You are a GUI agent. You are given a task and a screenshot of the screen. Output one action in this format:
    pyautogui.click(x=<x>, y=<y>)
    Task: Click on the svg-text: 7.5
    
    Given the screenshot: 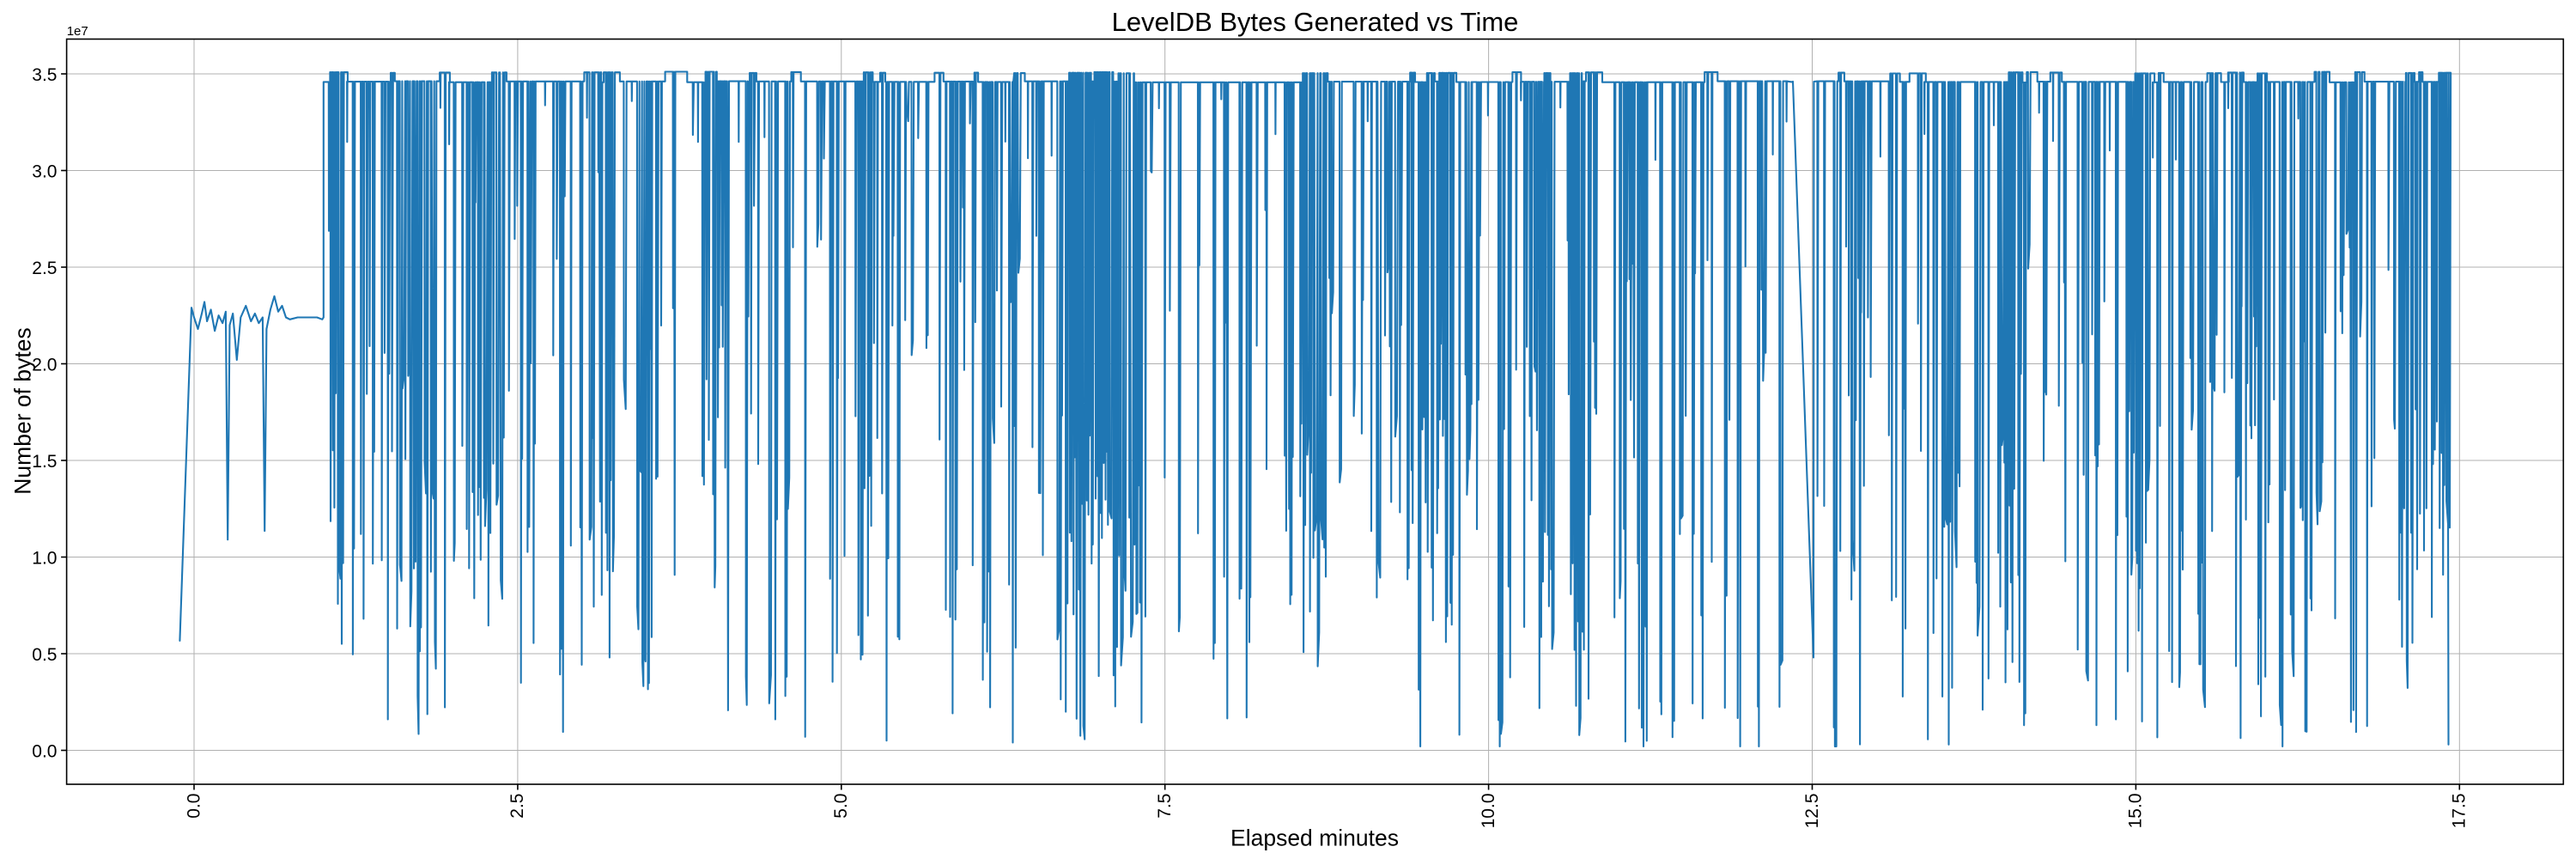 What is the action you would take?
    pyautogui.click(x=1165, y=806)
    